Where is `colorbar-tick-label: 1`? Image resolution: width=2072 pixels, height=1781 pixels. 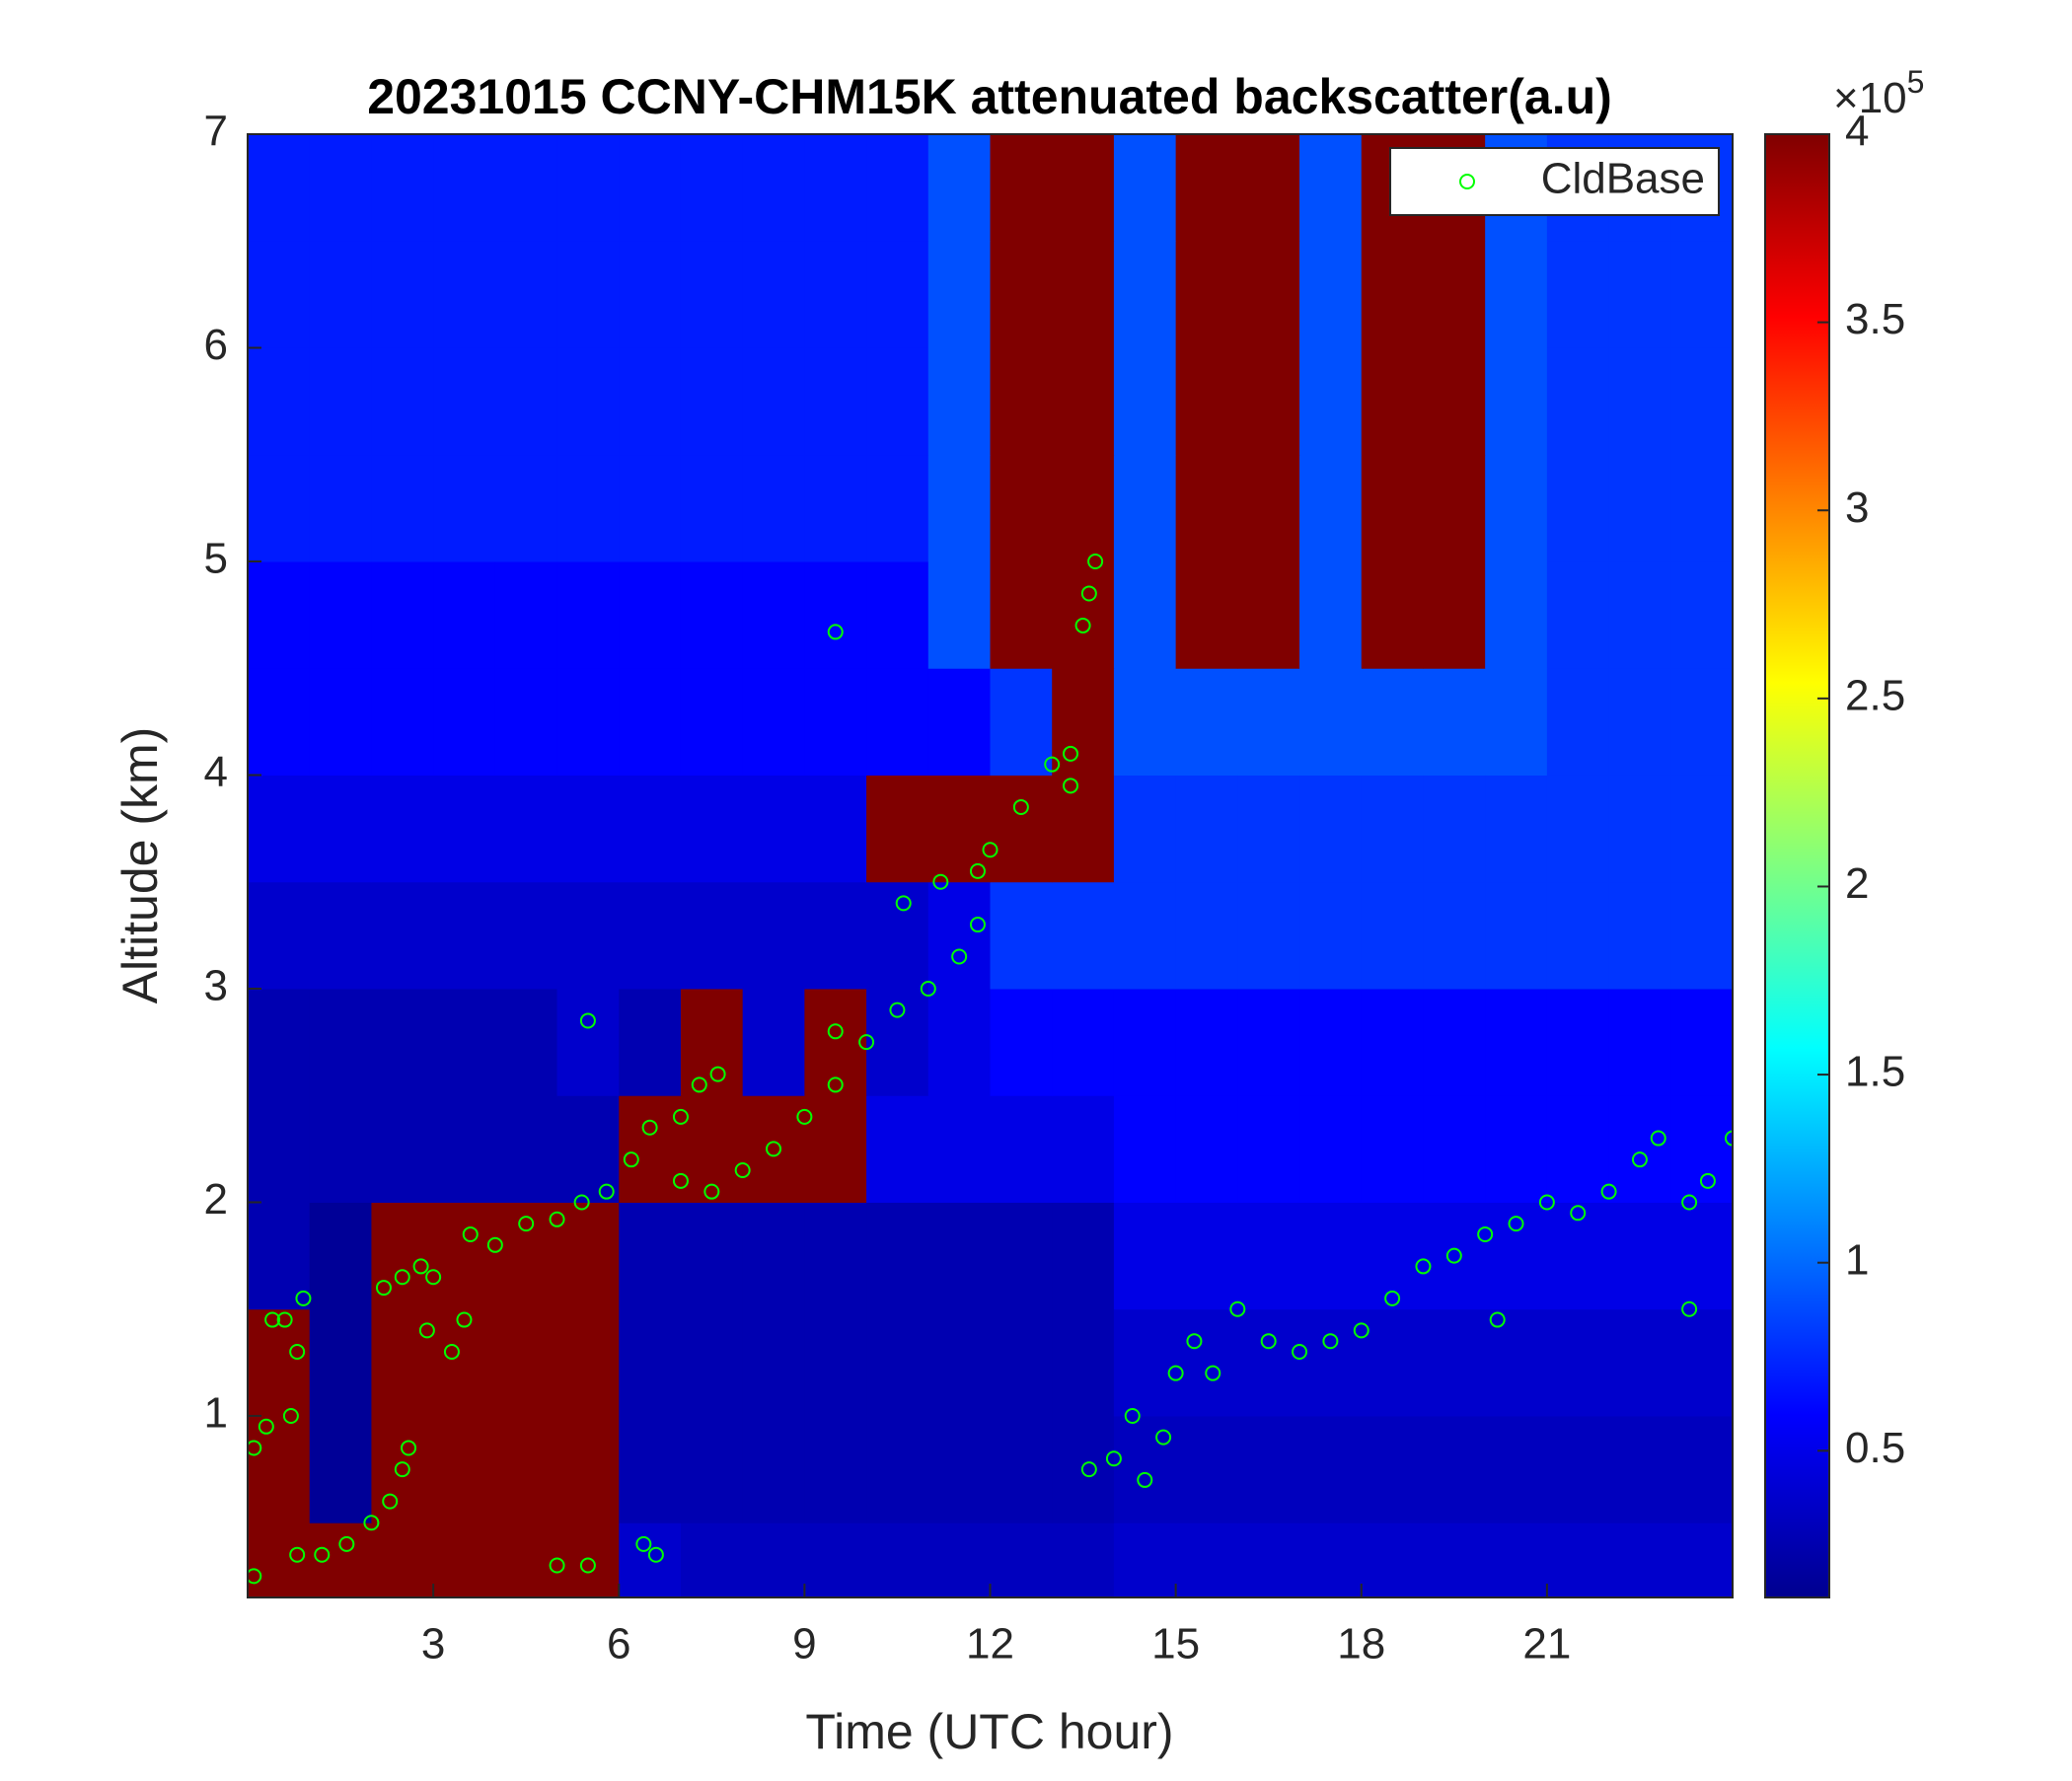 colorbar-tick-label: 1 is located at coordinates (1857, 1259).